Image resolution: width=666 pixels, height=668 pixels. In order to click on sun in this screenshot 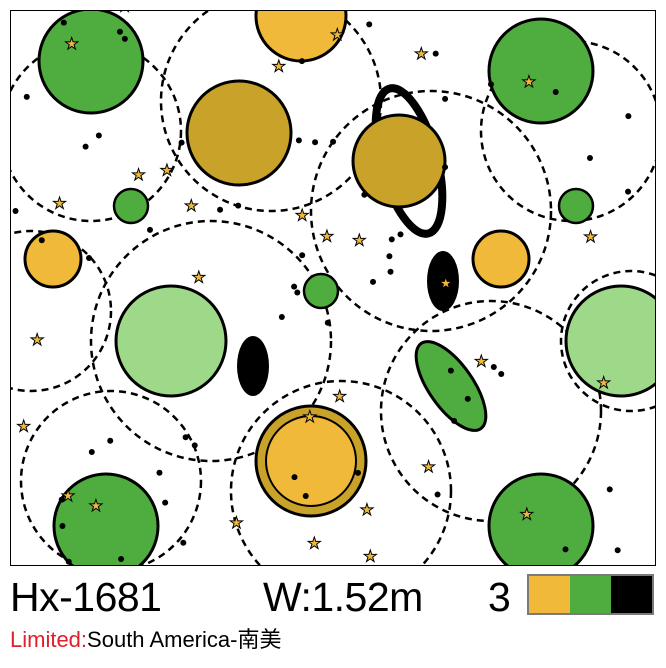, I will do `click(311, 461)`.